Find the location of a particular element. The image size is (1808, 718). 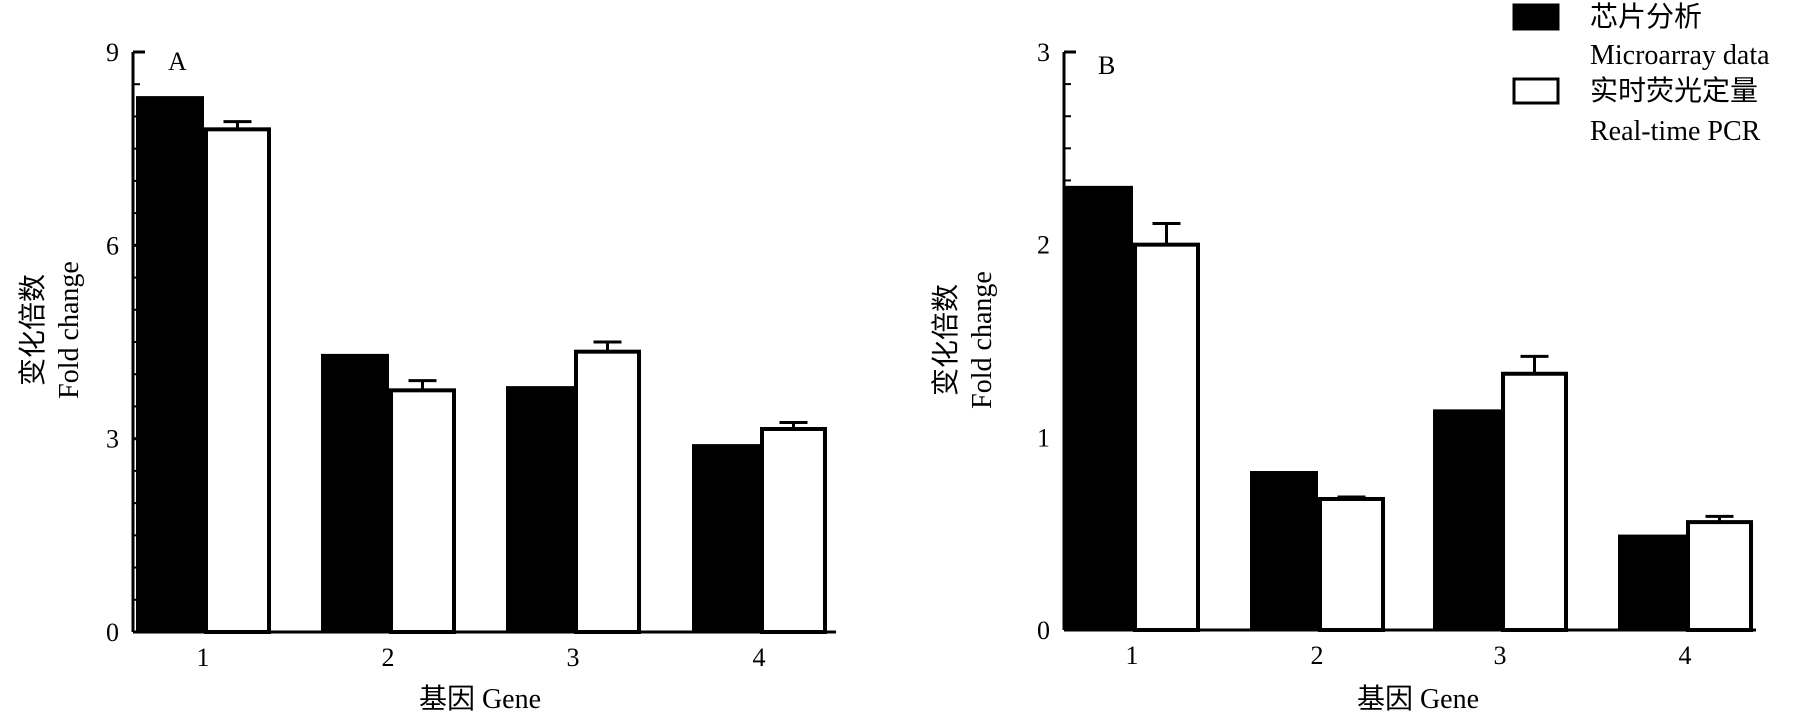

legend-label-microarray-cn: 芯片分析 is located at coordinates (1646, 17).